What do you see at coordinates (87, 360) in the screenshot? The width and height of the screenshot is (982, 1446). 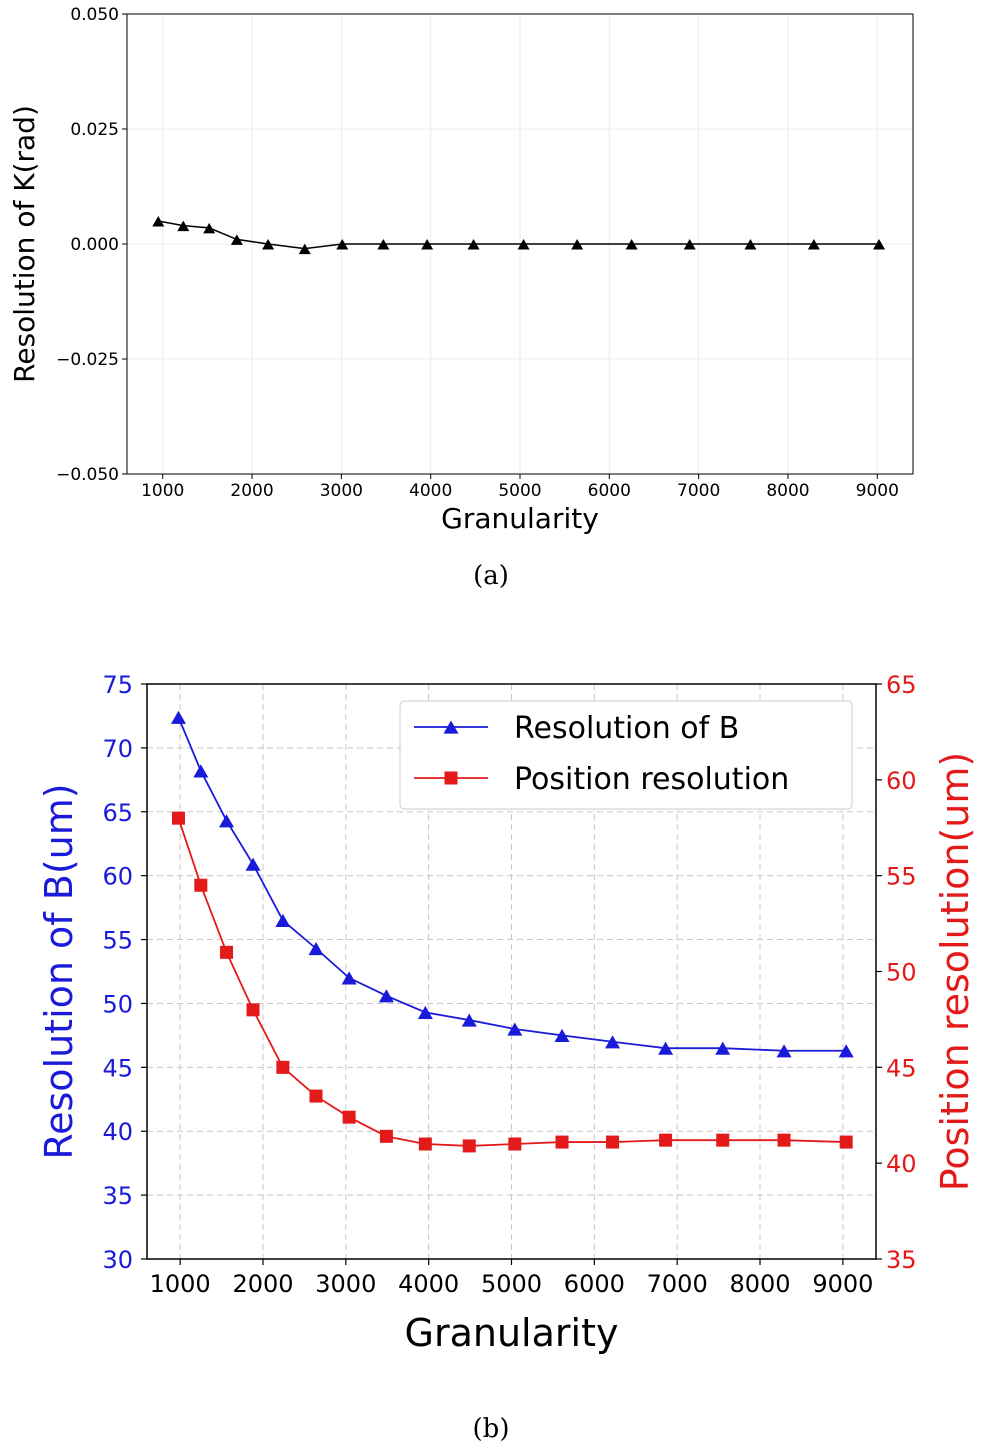 I see `chart-a-y-tick-label: −0.025` at bounding box center [87, 360].